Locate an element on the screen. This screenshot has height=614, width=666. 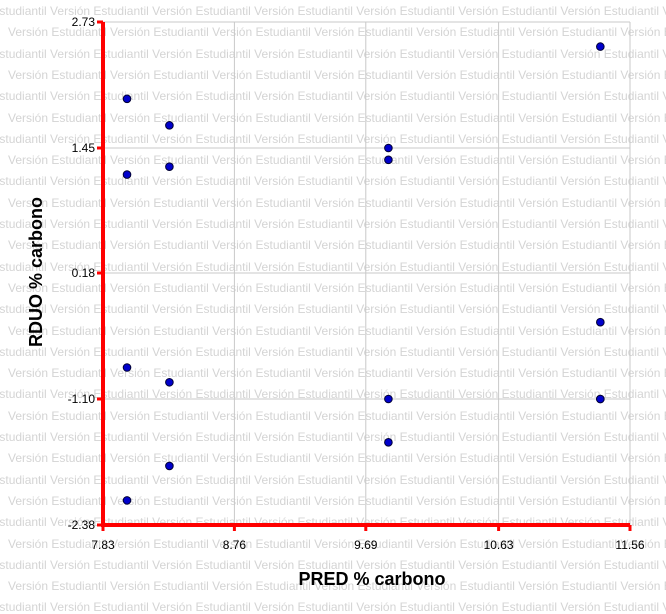
y-tick-label: -1.10 is located at coordinates (82, 399).